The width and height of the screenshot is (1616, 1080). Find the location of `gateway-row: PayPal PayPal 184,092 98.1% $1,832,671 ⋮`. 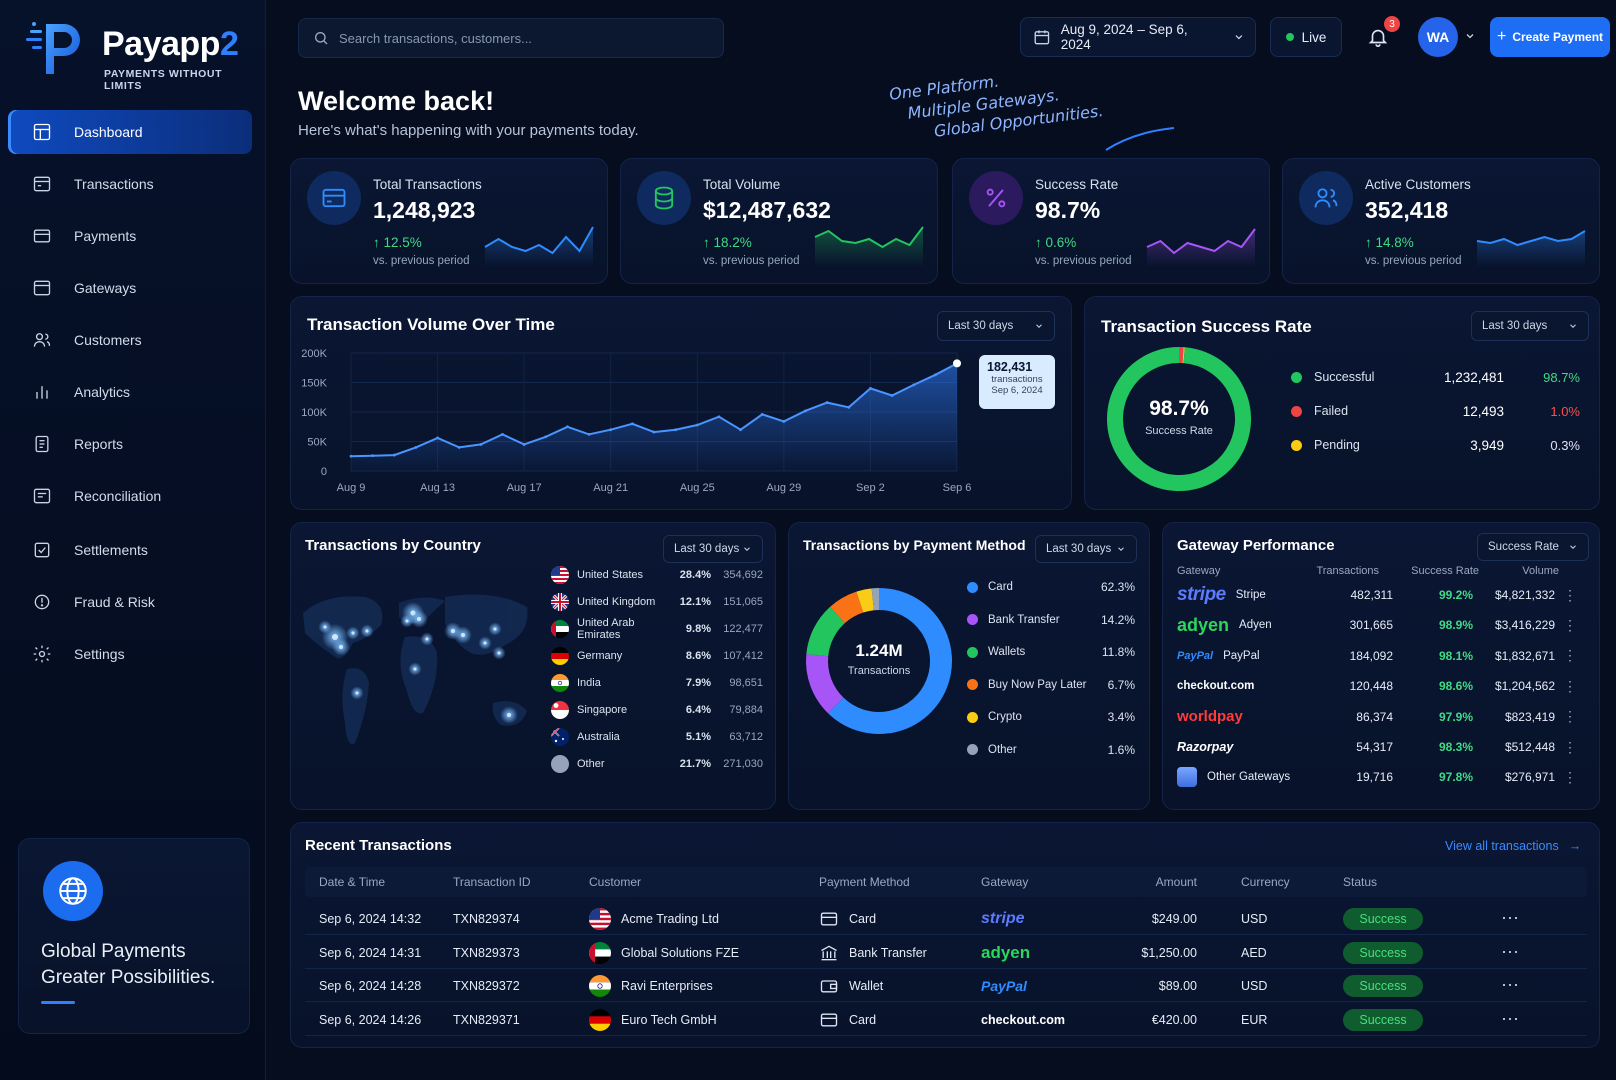

gateway-row: PayPal PayPal 184,092 98.1% $1,832,671 ⋮ is located at coordinates (1382, 656).